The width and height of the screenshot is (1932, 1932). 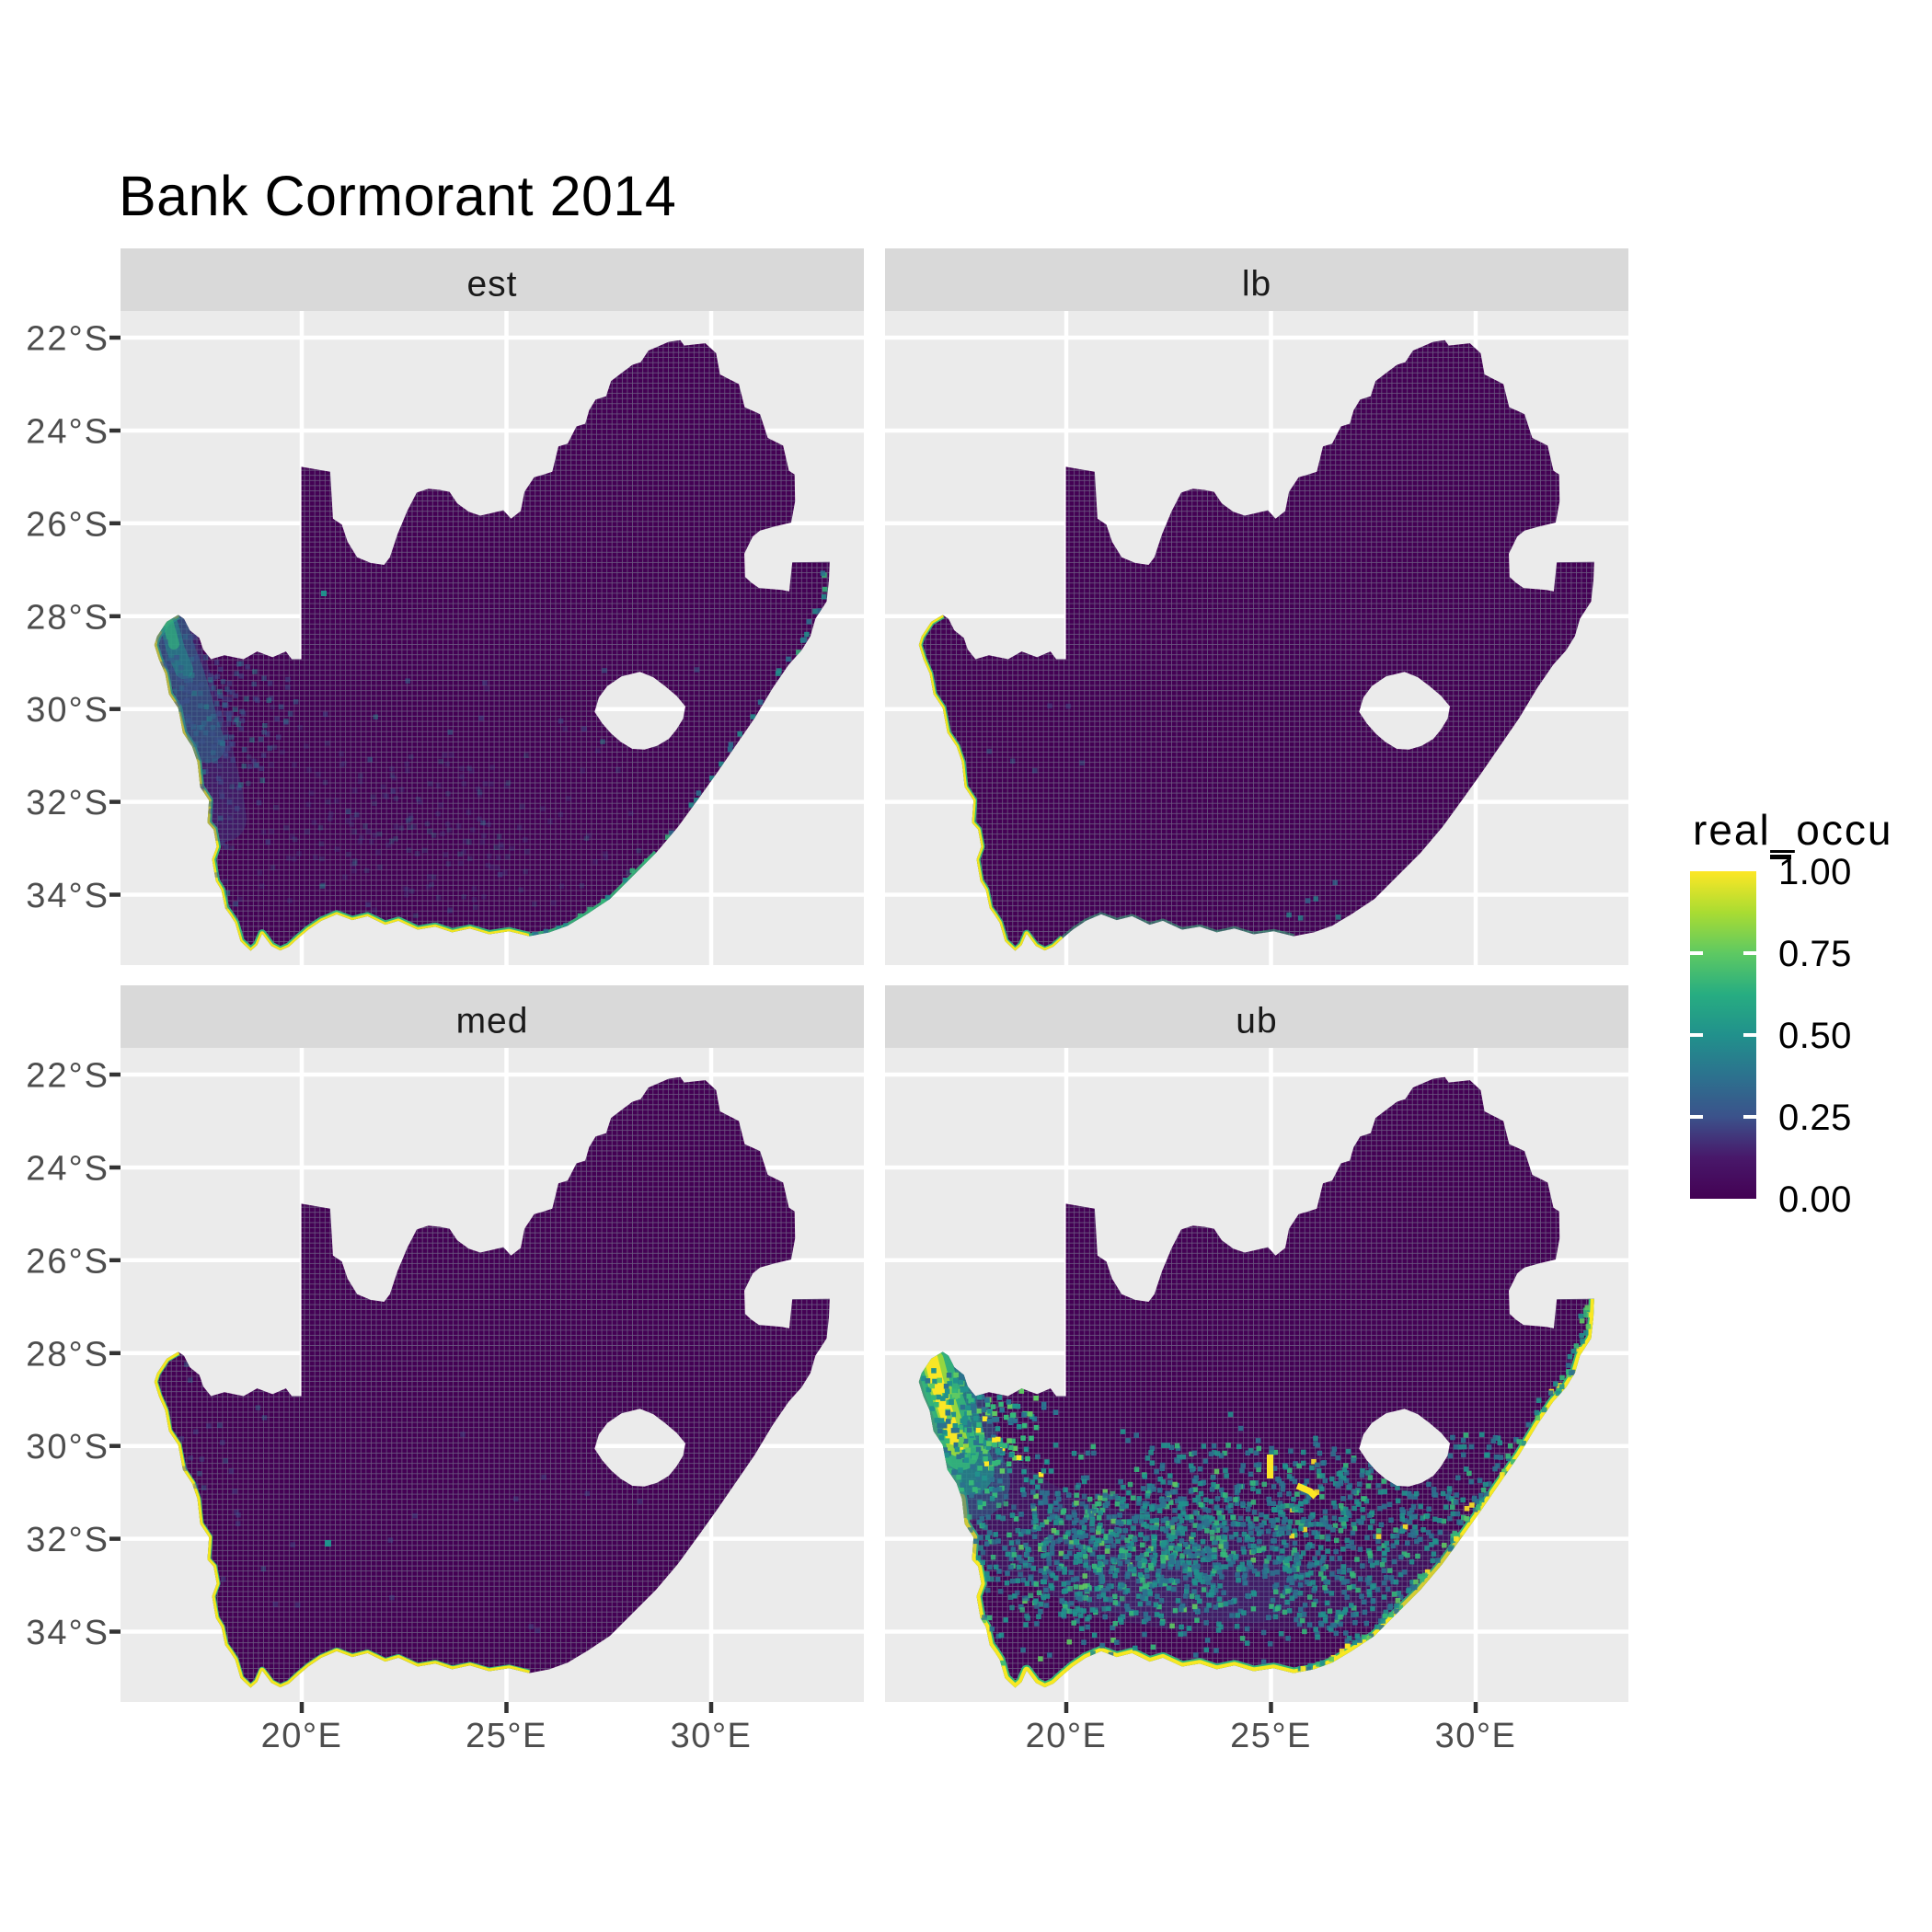 What do you see at coordinates (1815, 1118) in the screenshot?
I see `svg-text: 0.25` at bounding box center [1815, 1118].